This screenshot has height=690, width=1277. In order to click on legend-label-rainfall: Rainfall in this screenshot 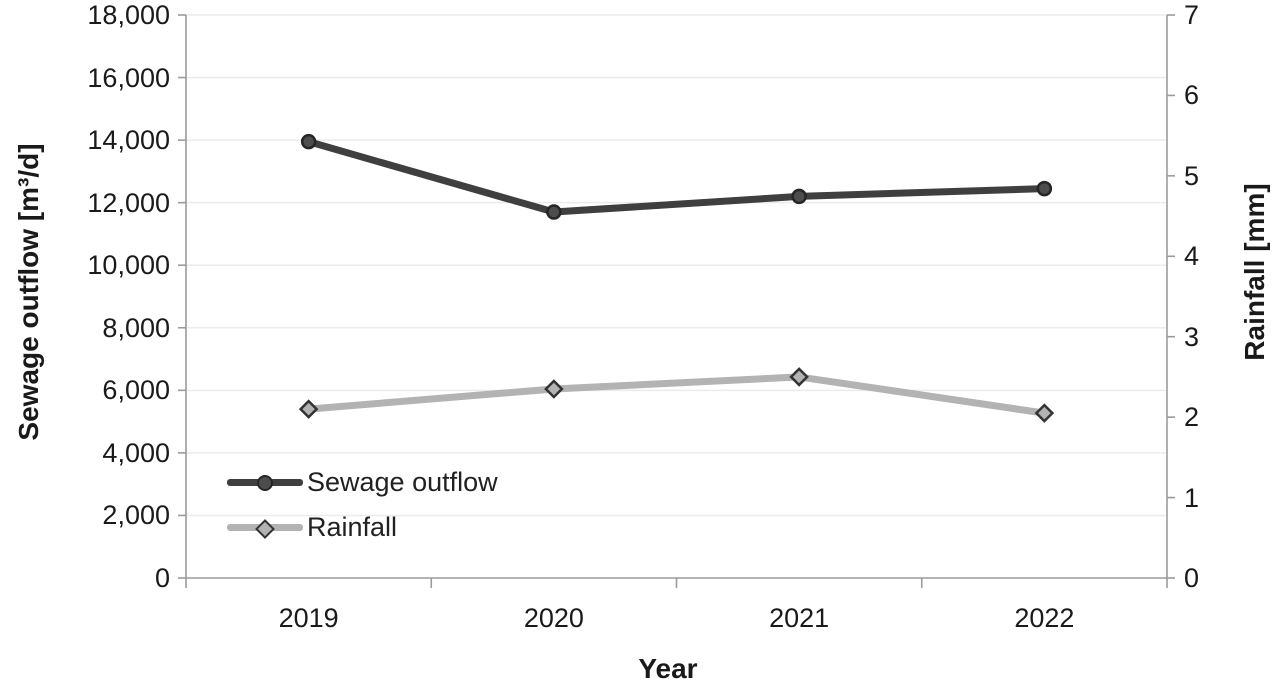, I will do `click(352, 527)`.